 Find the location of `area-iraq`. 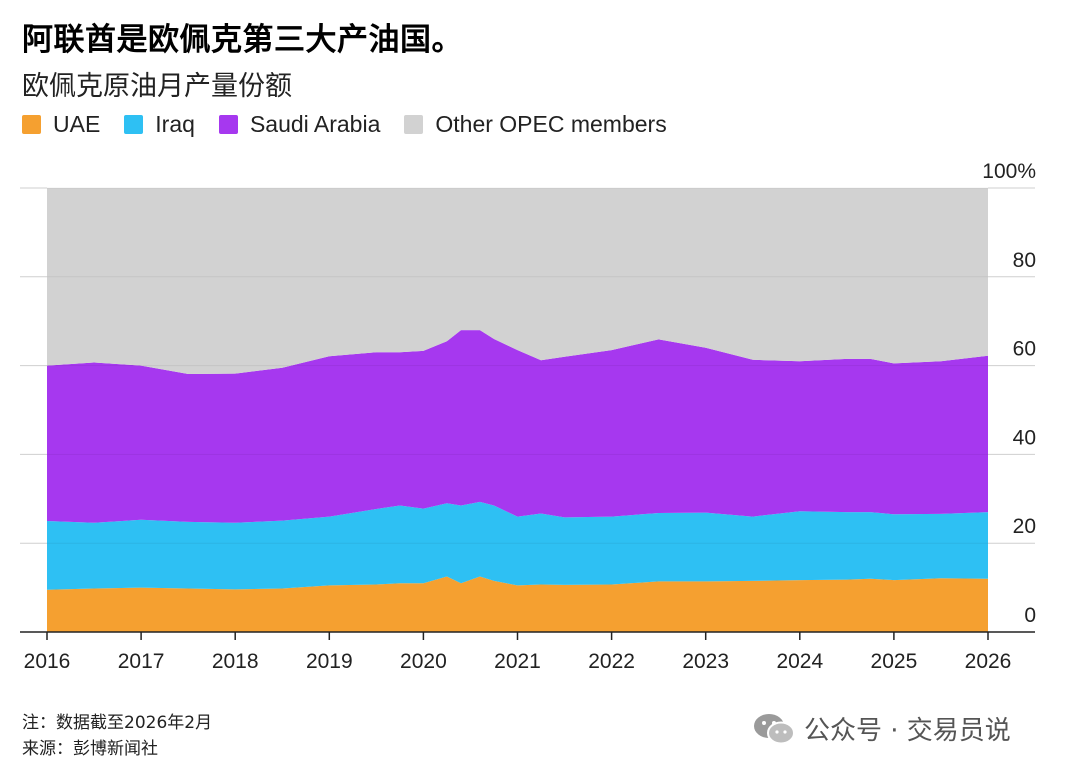

area-iraq is located at coordinates (517, 545).